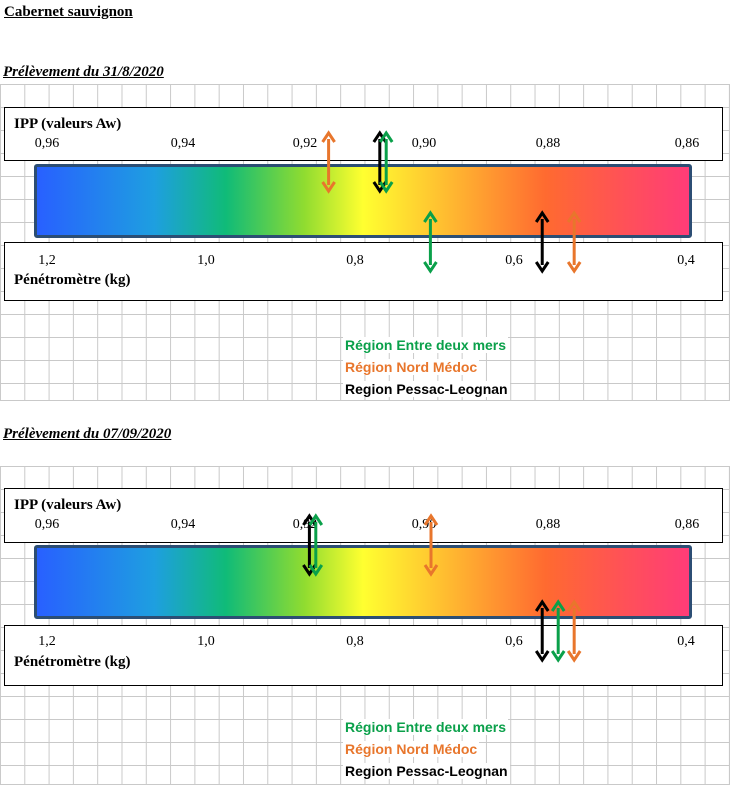  I want to click on legend-entre-deux-mers-1: Région Entre deux mers, so click(426, 345).